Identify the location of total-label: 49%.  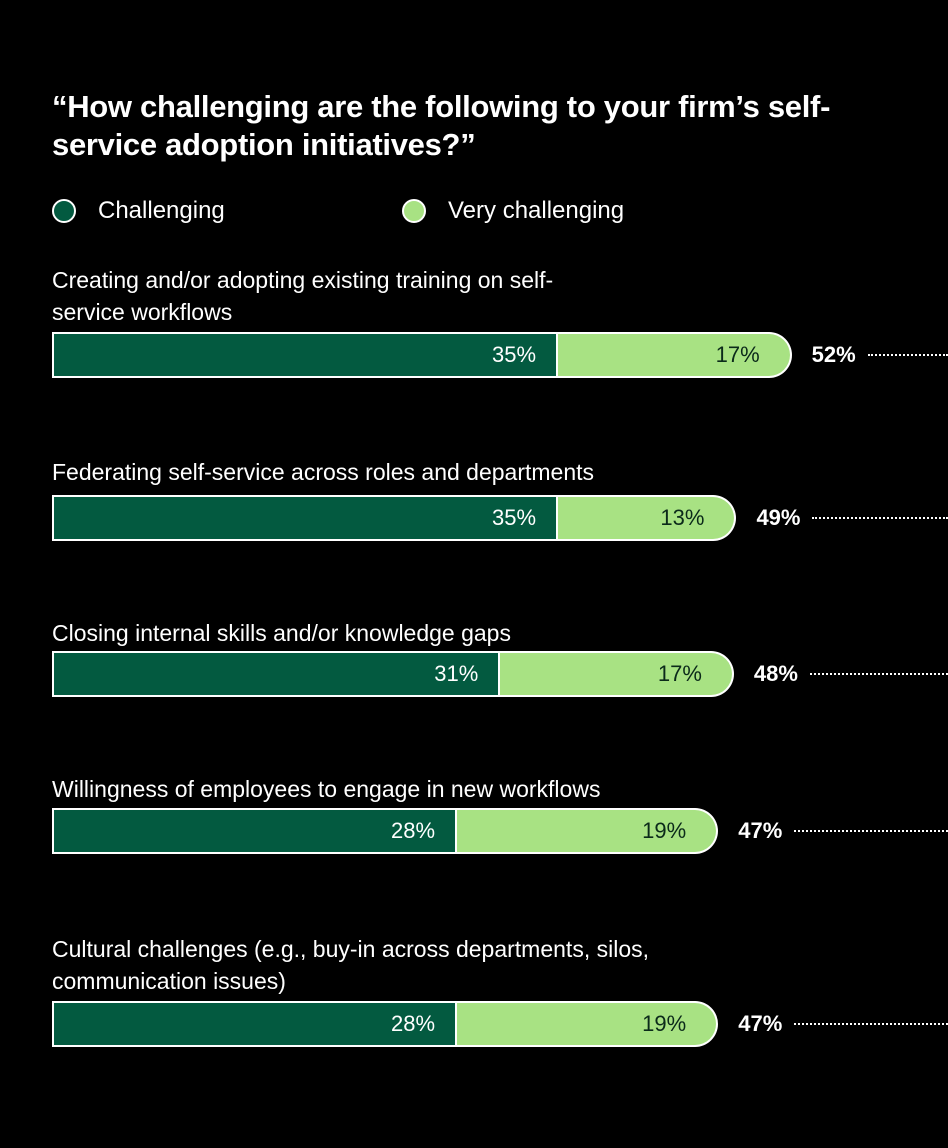
(778, 517).